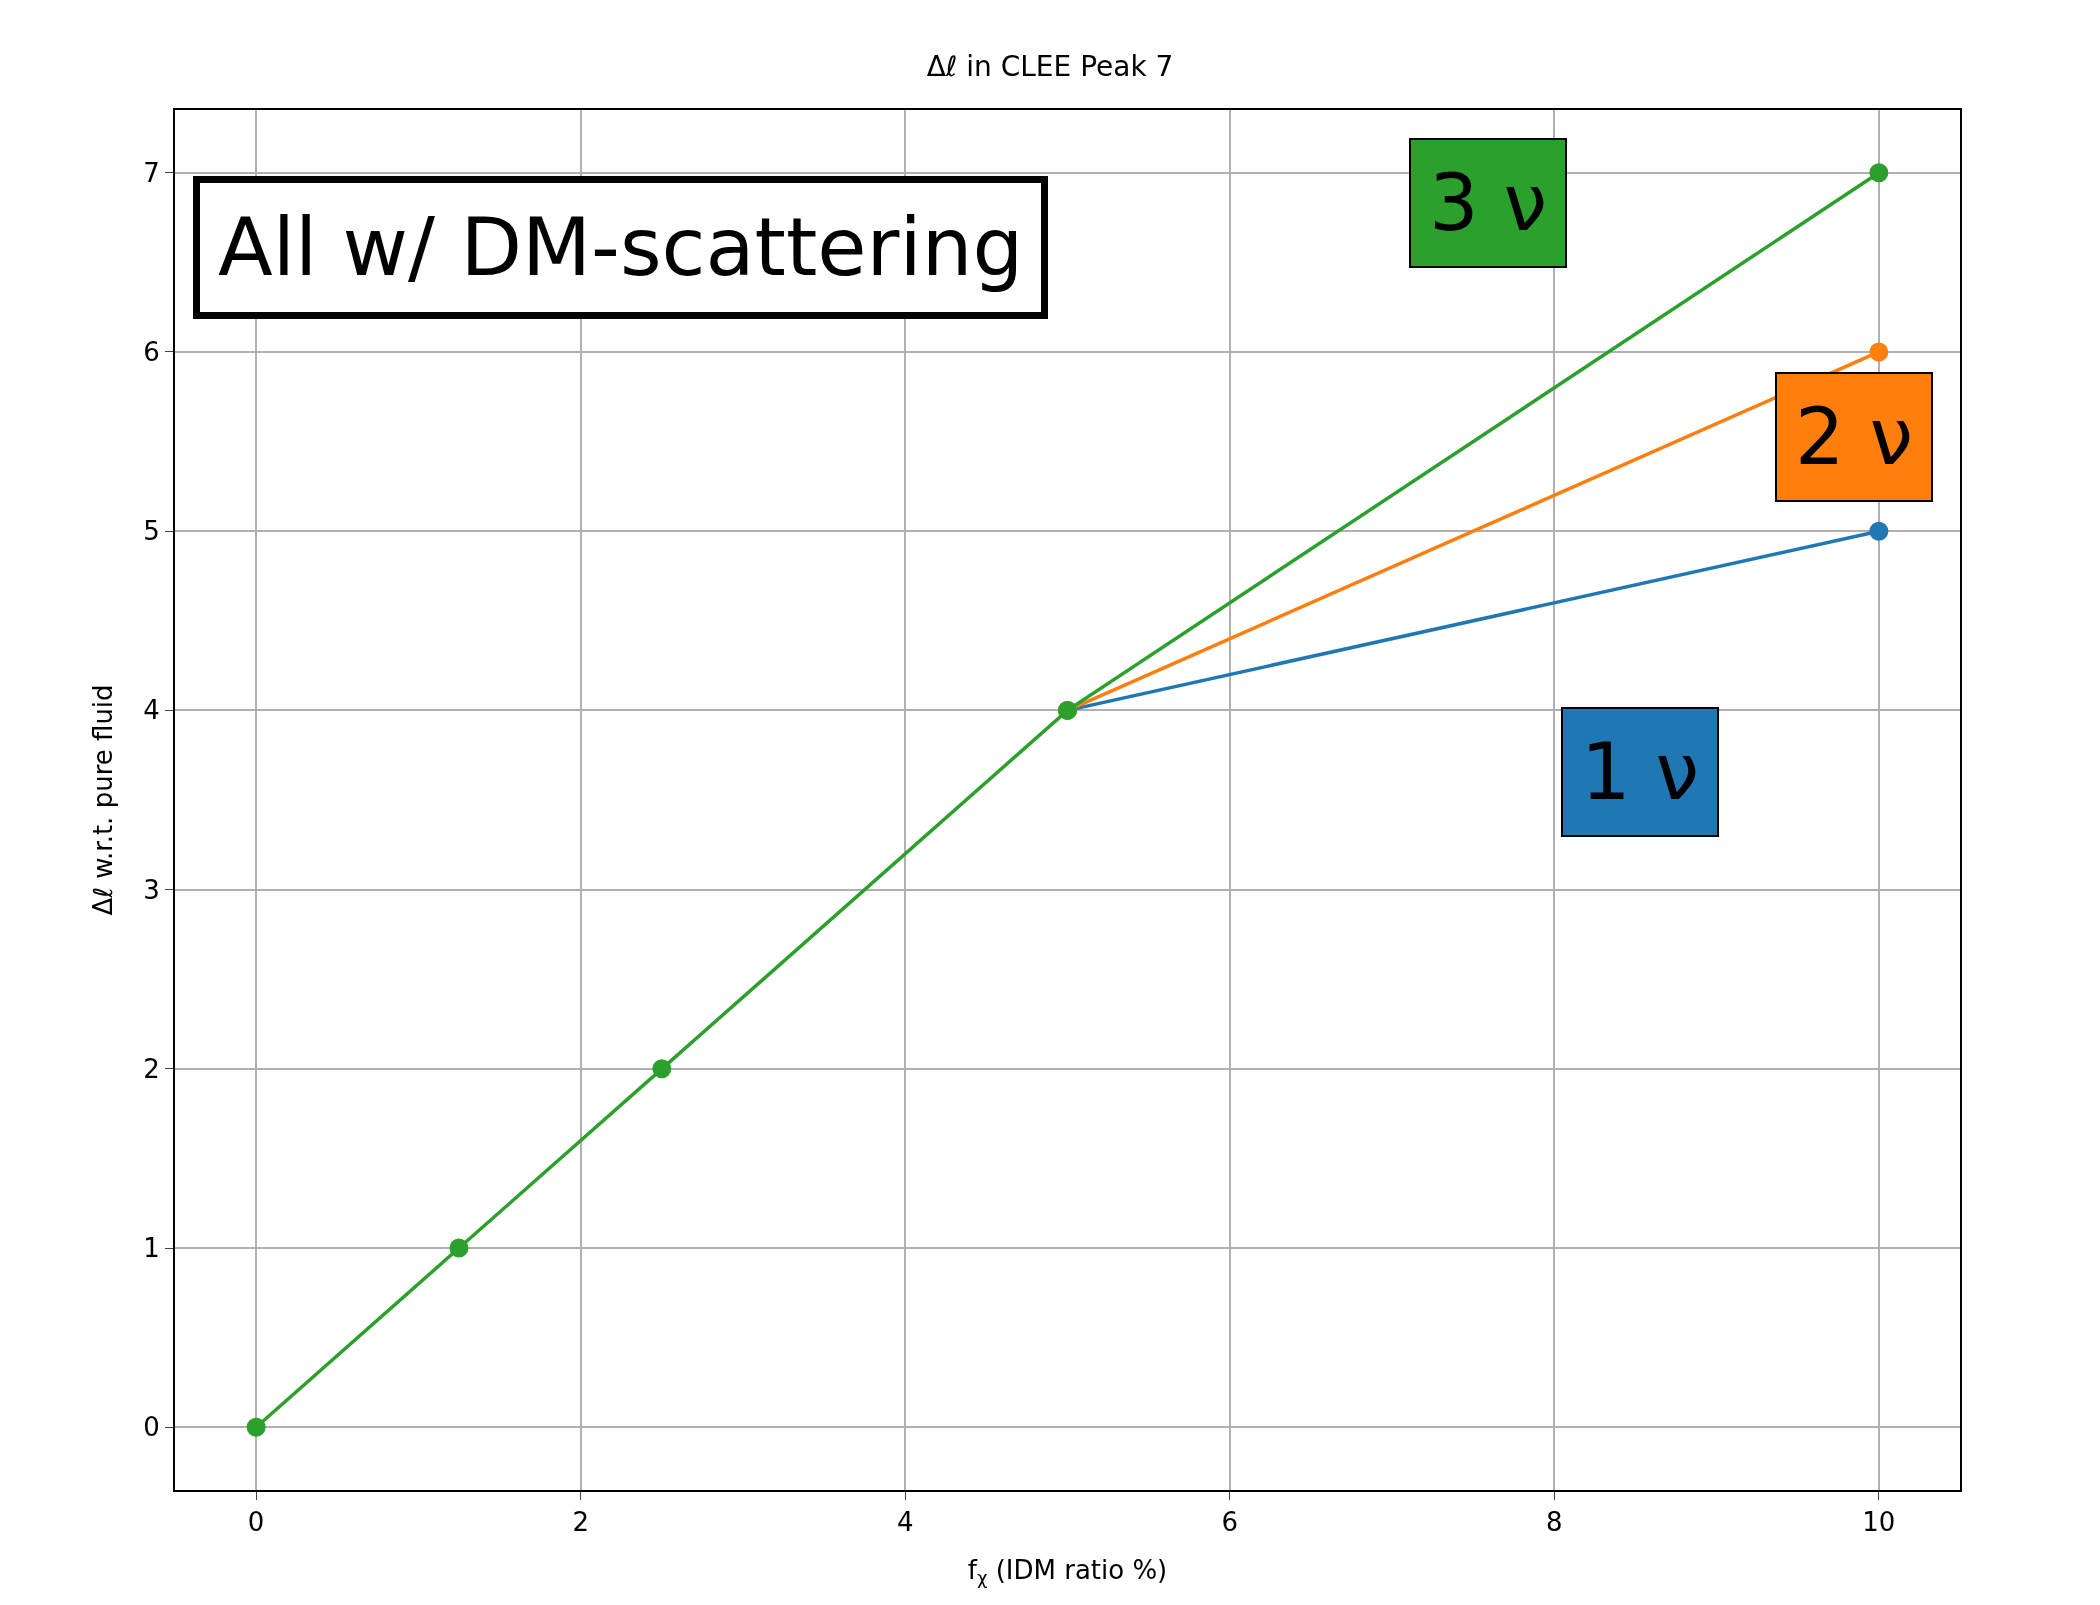  What do you see at coordinates (621, 247) in the screenshot?
I see `annotation: All w/ DM-scattering` at bounding box center [621, 247].